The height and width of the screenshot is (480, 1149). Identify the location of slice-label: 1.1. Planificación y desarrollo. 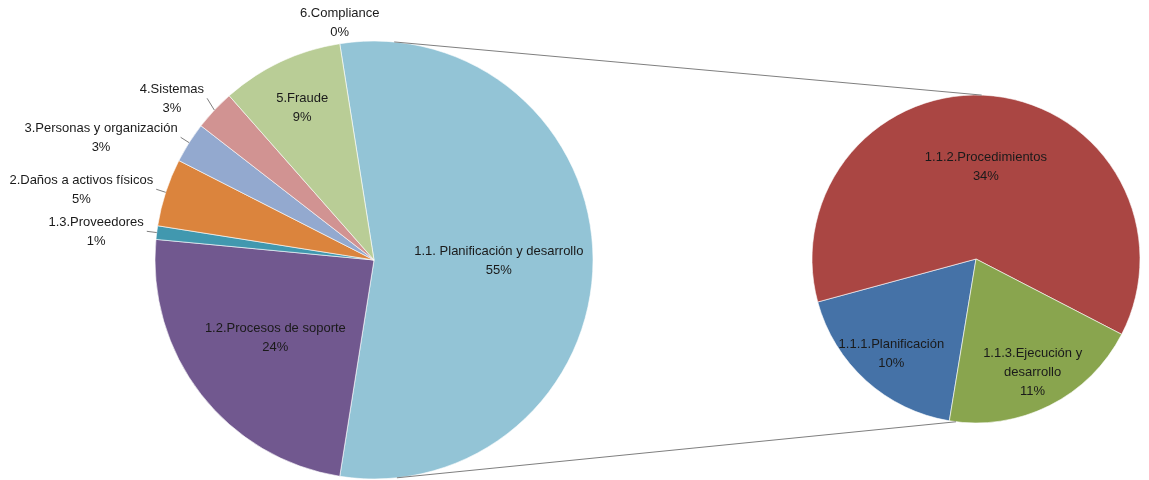
(499, 251).